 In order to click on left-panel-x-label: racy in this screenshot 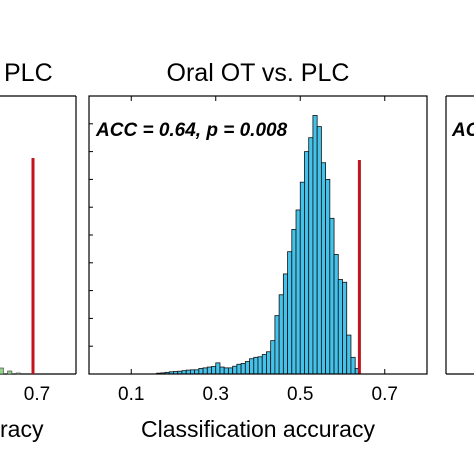, I will do `click(22, 429)`.